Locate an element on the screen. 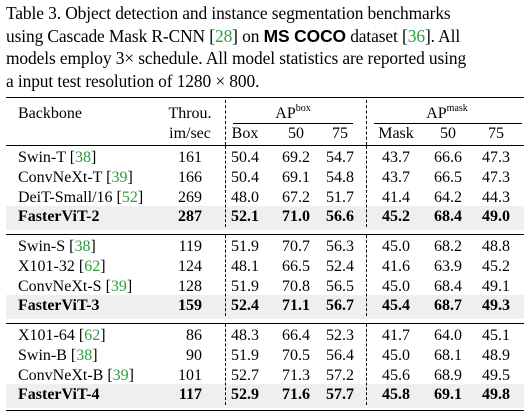  ap-box-underline is located at coordinates (293, 123).